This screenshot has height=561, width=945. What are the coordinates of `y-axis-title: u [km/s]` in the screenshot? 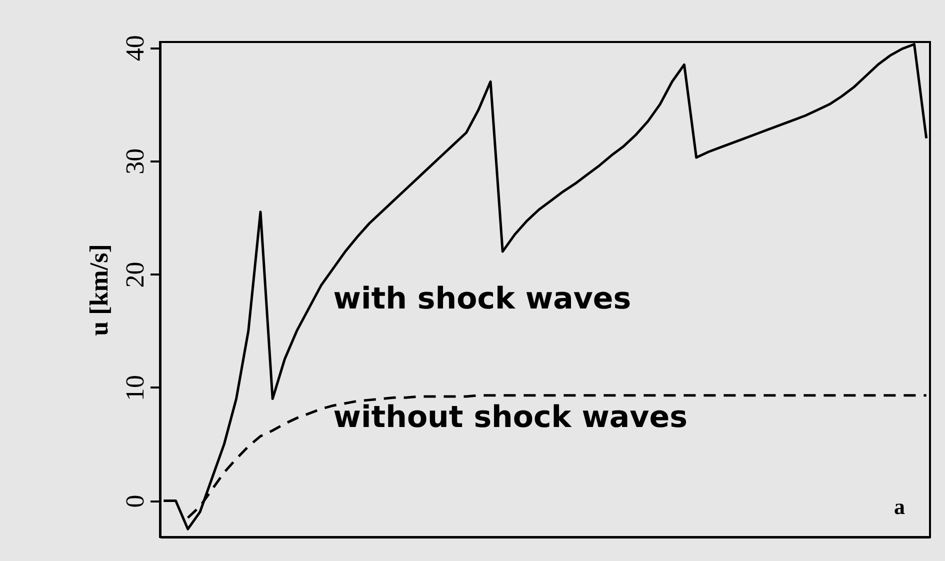 It's located at (99, 290).